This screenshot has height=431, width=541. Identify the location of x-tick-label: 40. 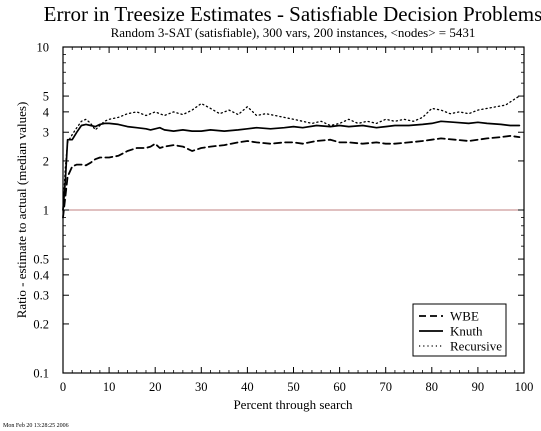
(247, 387).